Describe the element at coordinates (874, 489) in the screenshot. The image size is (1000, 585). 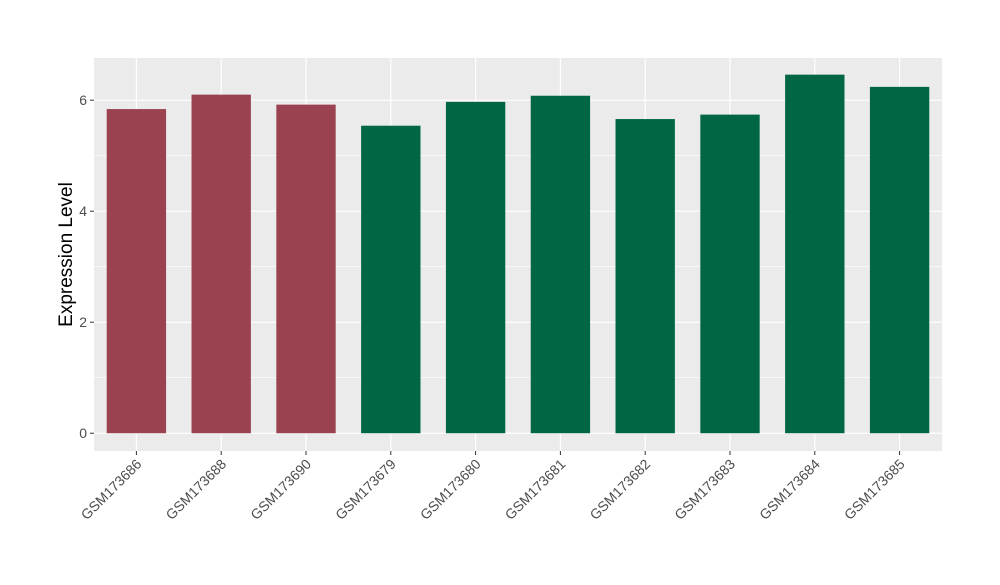
I see `x-tick-label: GSM173685` at that location.